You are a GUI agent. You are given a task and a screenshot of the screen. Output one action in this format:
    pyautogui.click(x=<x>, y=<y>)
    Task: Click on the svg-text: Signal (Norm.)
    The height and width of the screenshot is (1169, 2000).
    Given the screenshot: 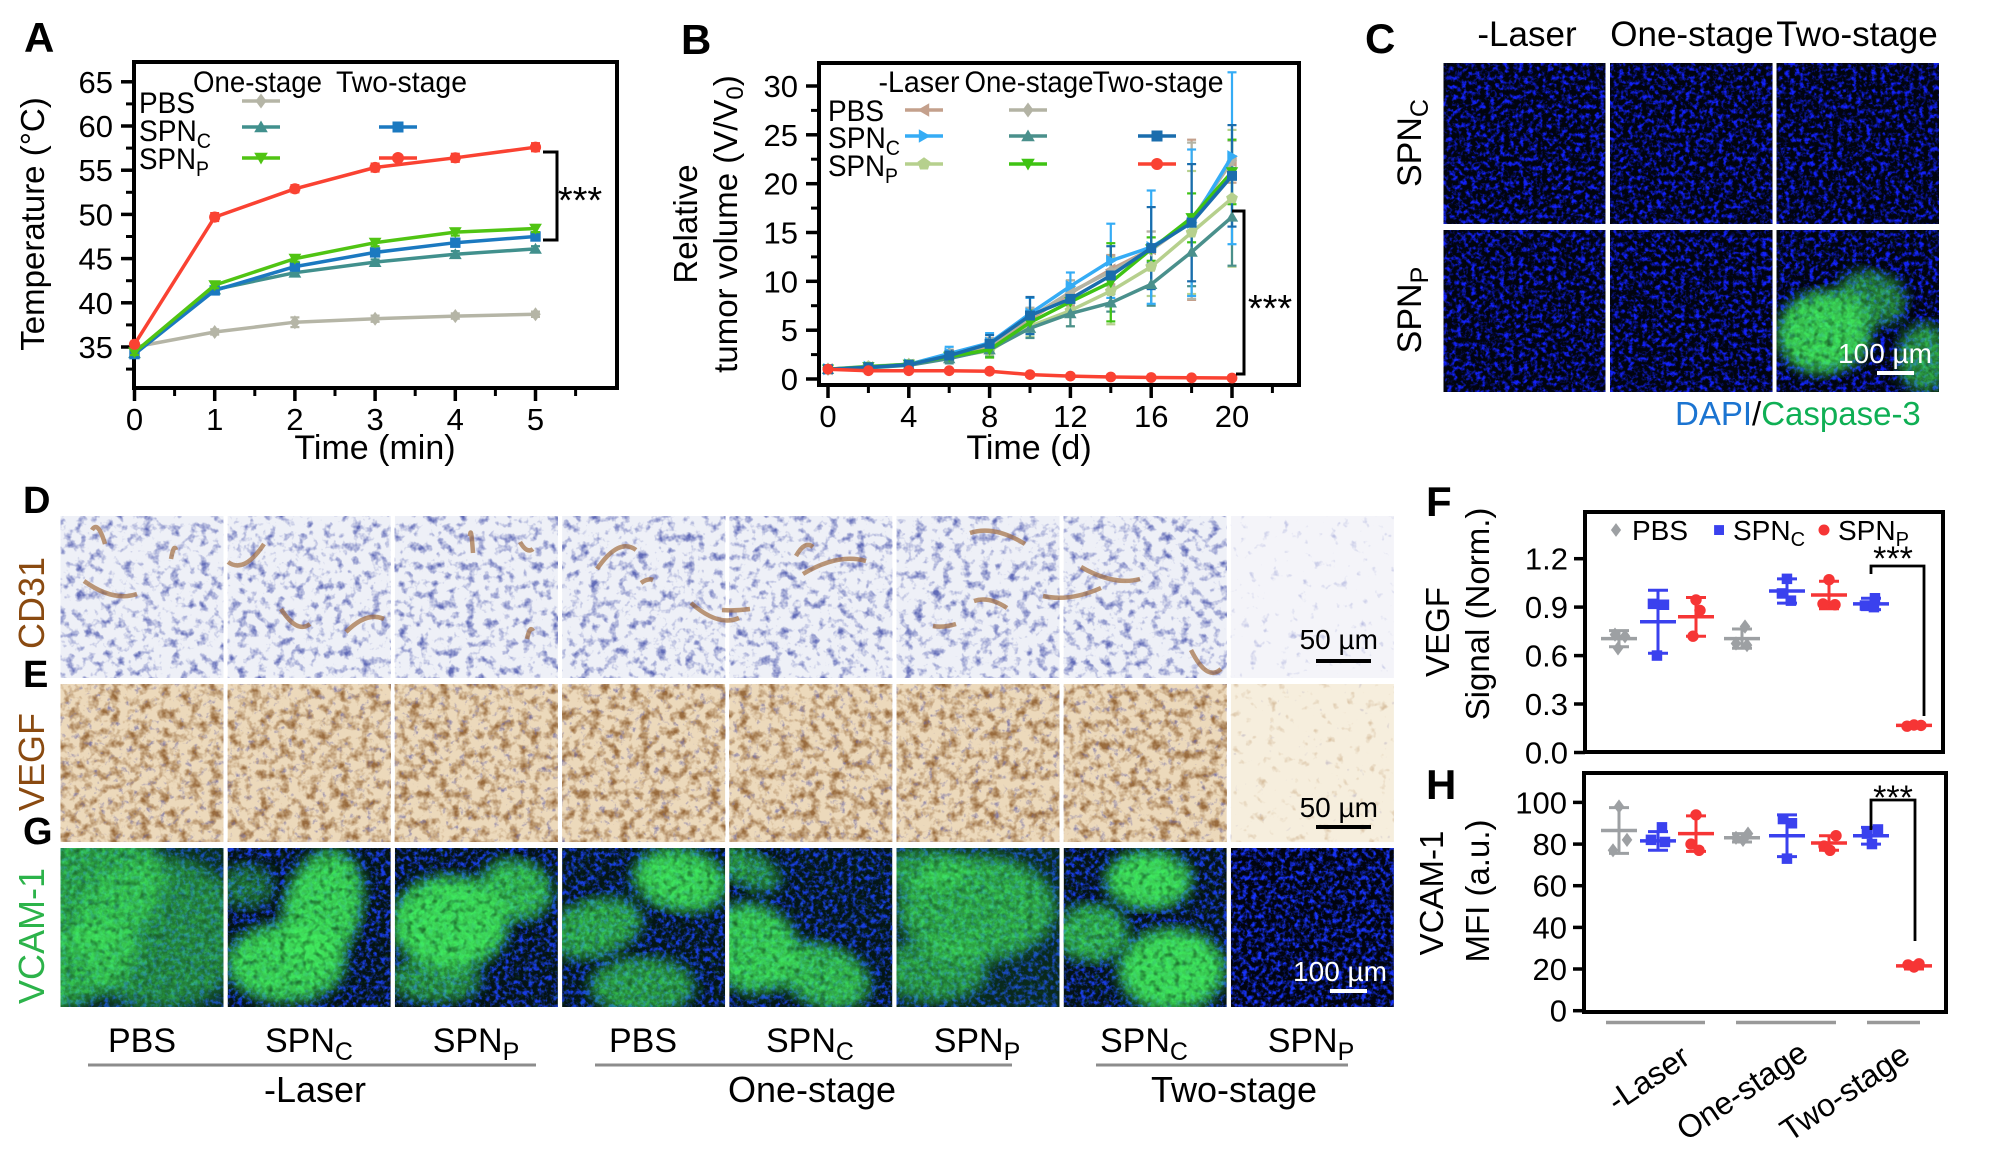 What is the action you would take?
    pyautogui.click(x=1477, y=614)
    